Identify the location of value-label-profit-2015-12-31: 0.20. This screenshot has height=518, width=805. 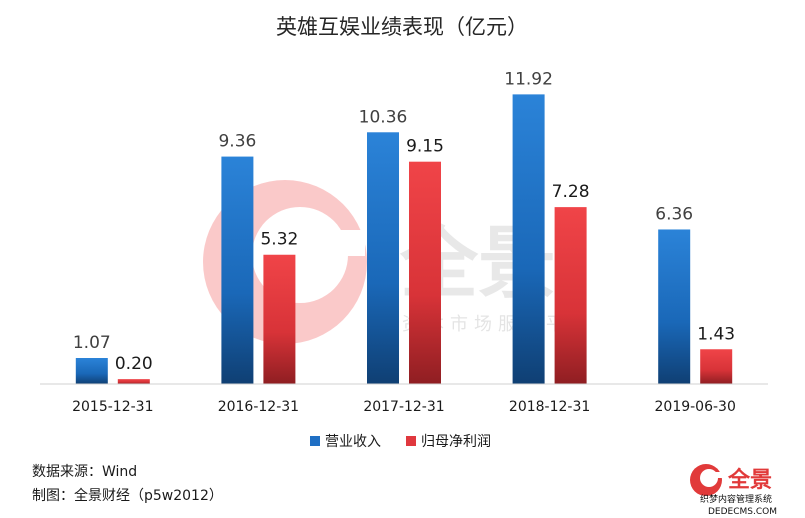
(134, 364).